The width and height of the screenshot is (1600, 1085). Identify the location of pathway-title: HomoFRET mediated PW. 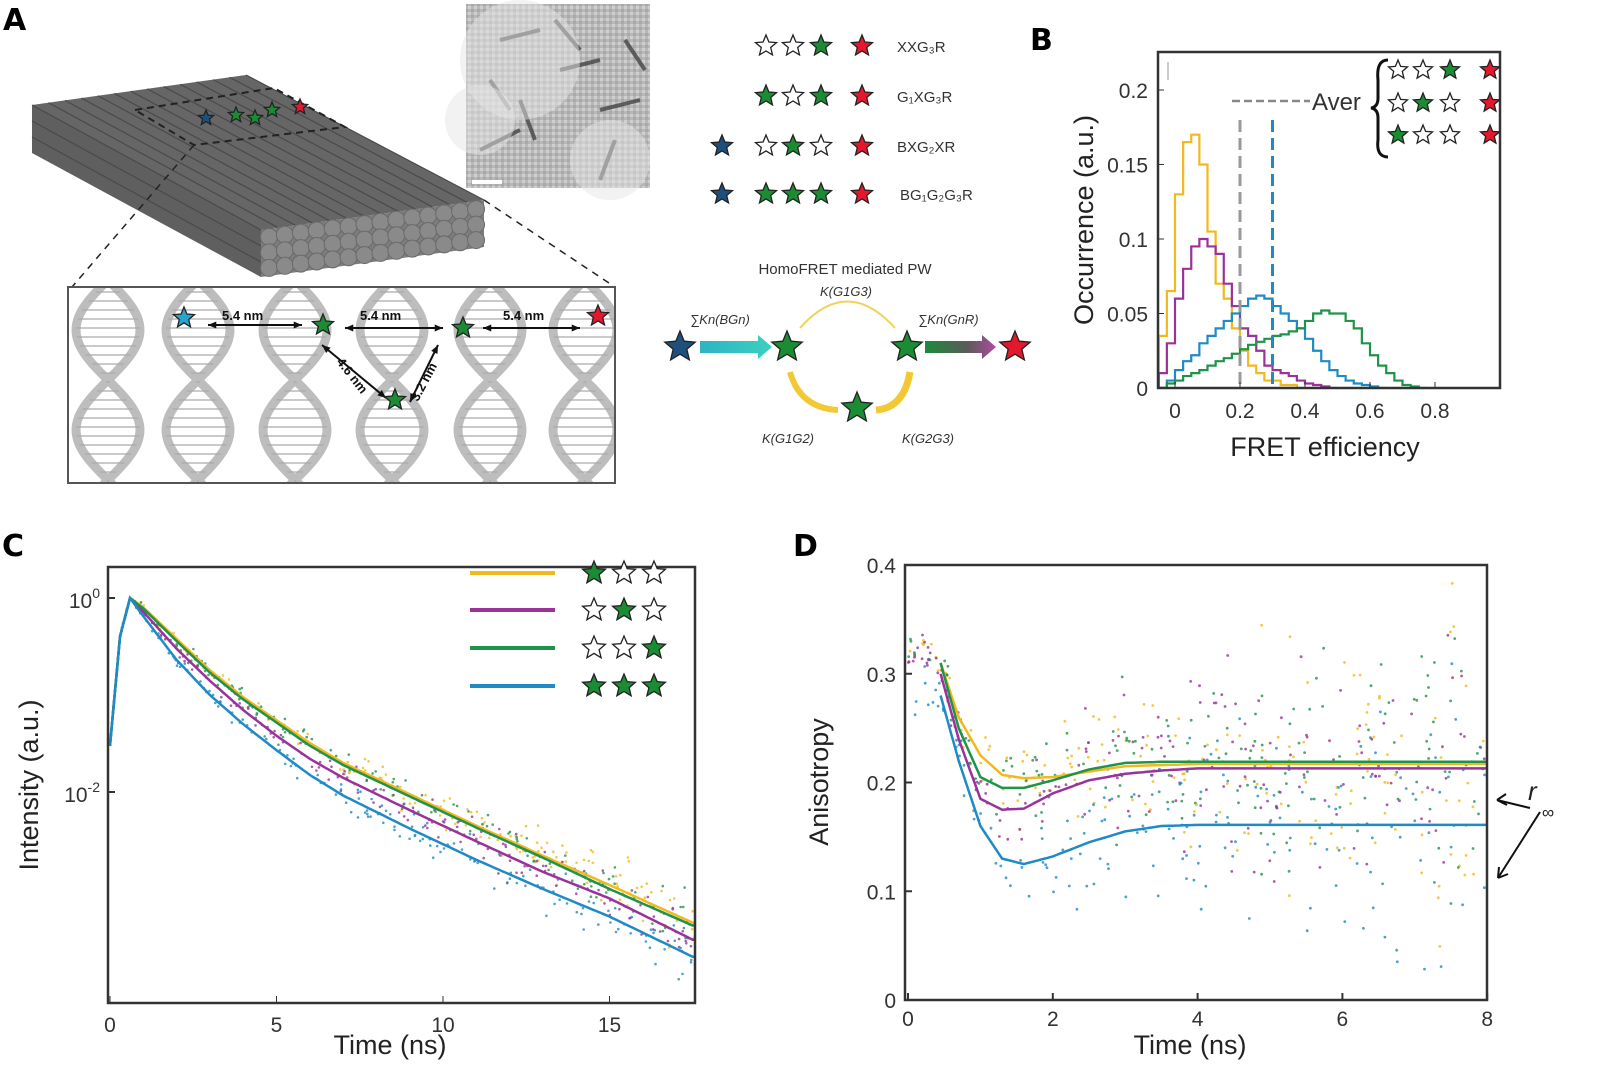
(845, 269).